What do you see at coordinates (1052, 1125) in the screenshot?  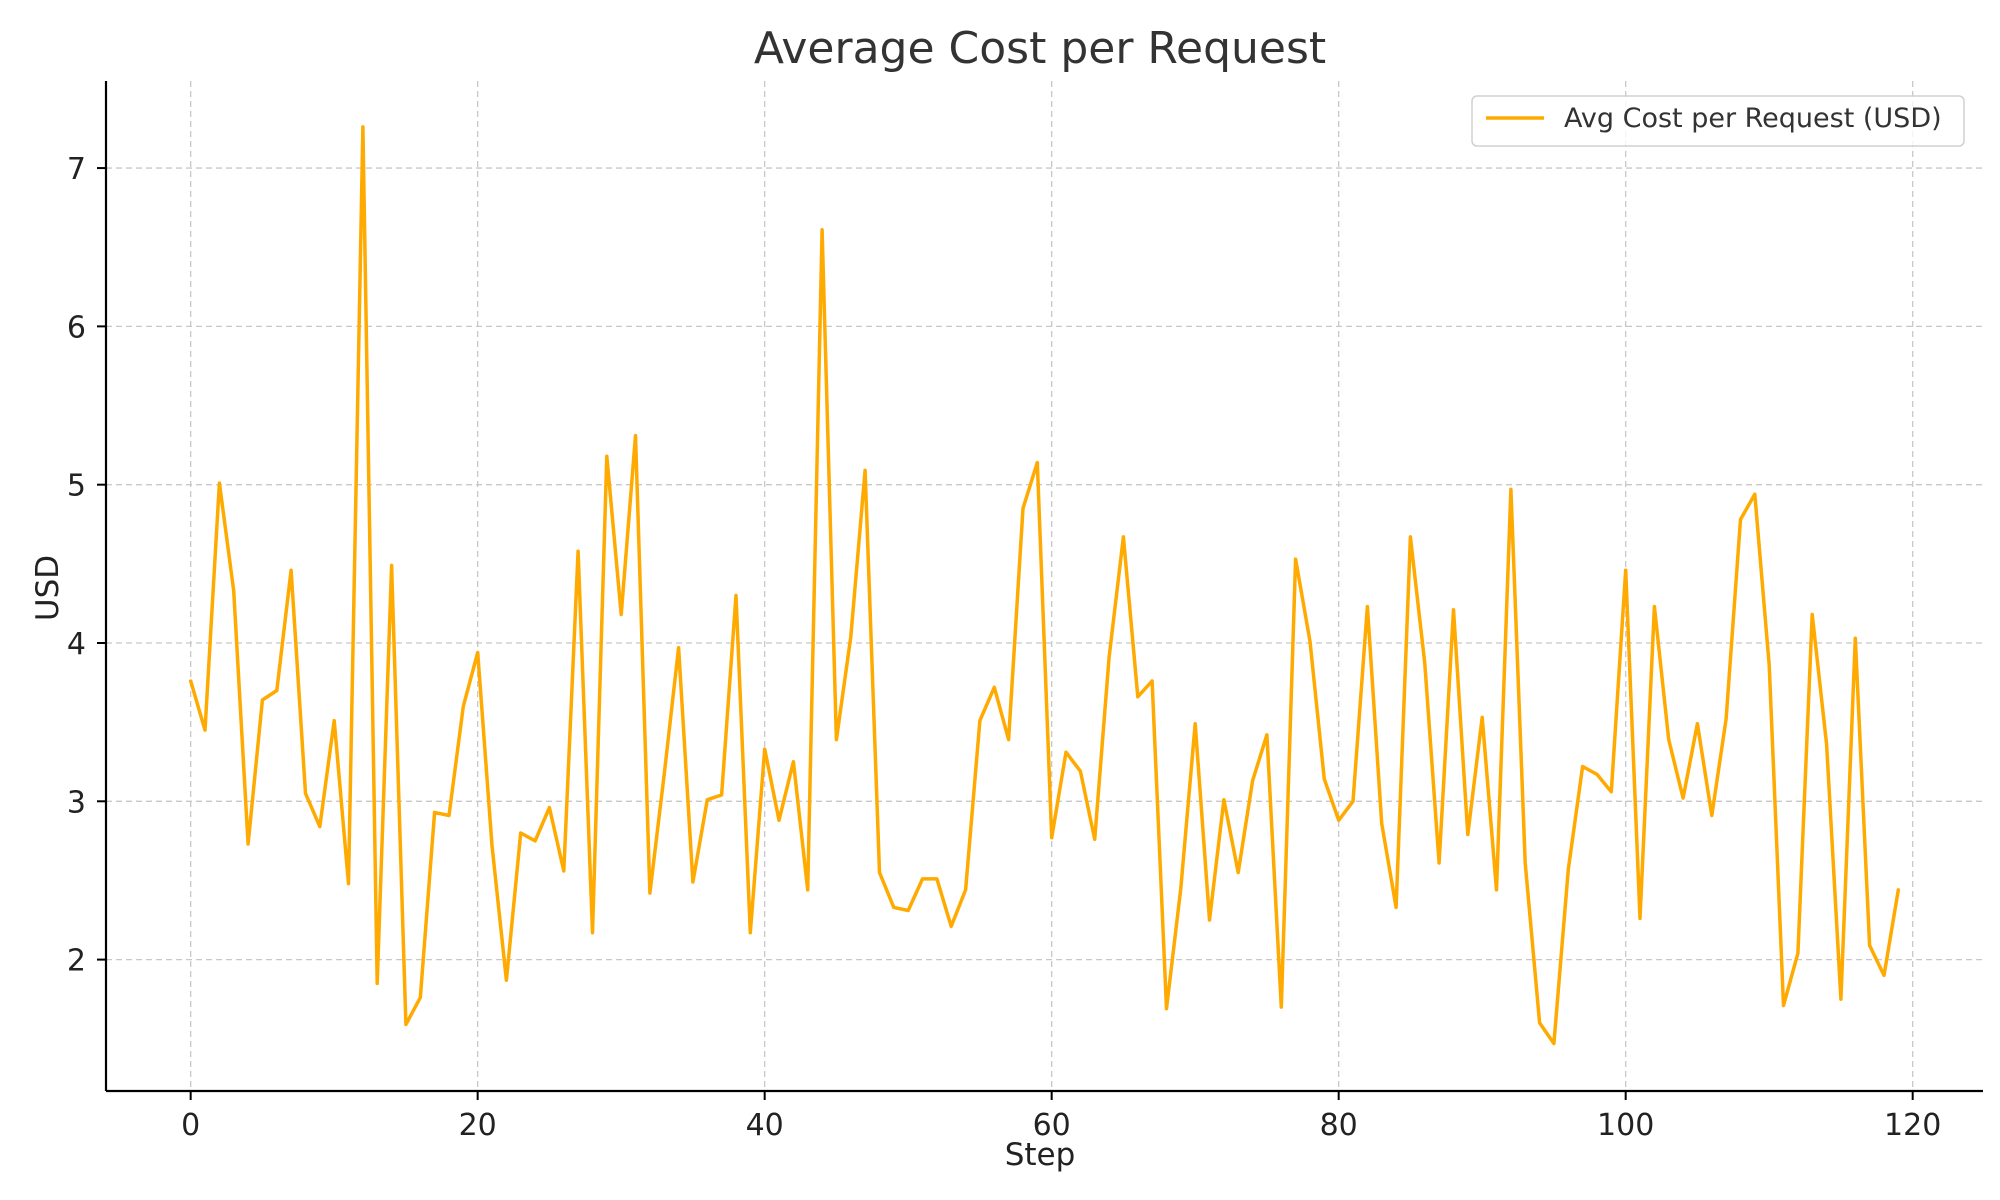 I see `x-tick-label: 60` at bounding box center [1052, 1125].